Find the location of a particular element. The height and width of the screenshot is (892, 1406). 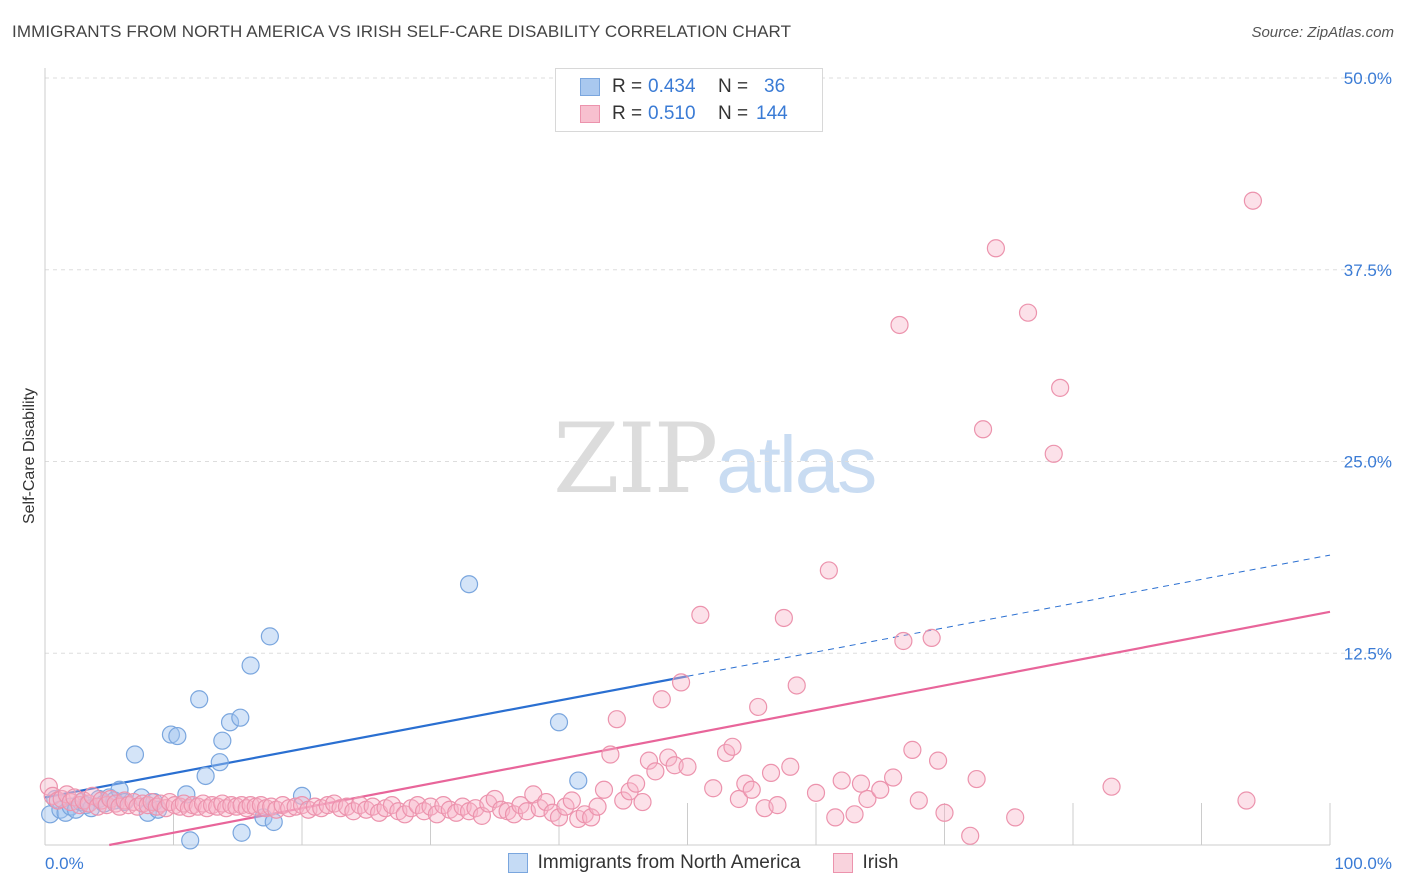

x-tick-label-max: 100.0% is located at coordinates (1363, 863).